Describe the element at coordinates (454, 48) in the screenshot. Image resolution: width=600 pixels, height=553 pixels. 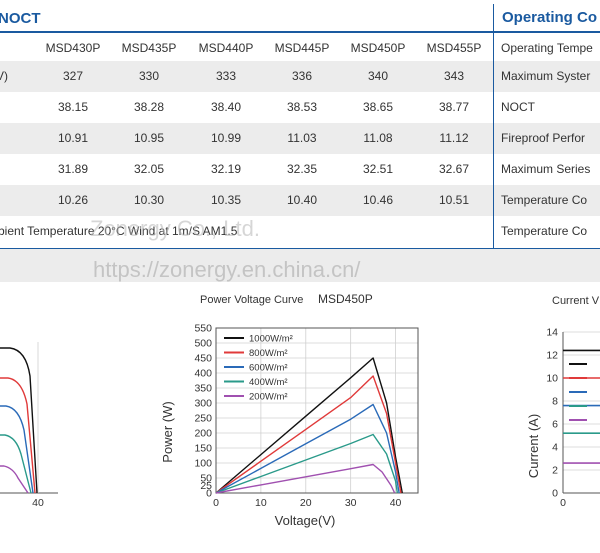
I see `column-header: MSD455P` at that location.